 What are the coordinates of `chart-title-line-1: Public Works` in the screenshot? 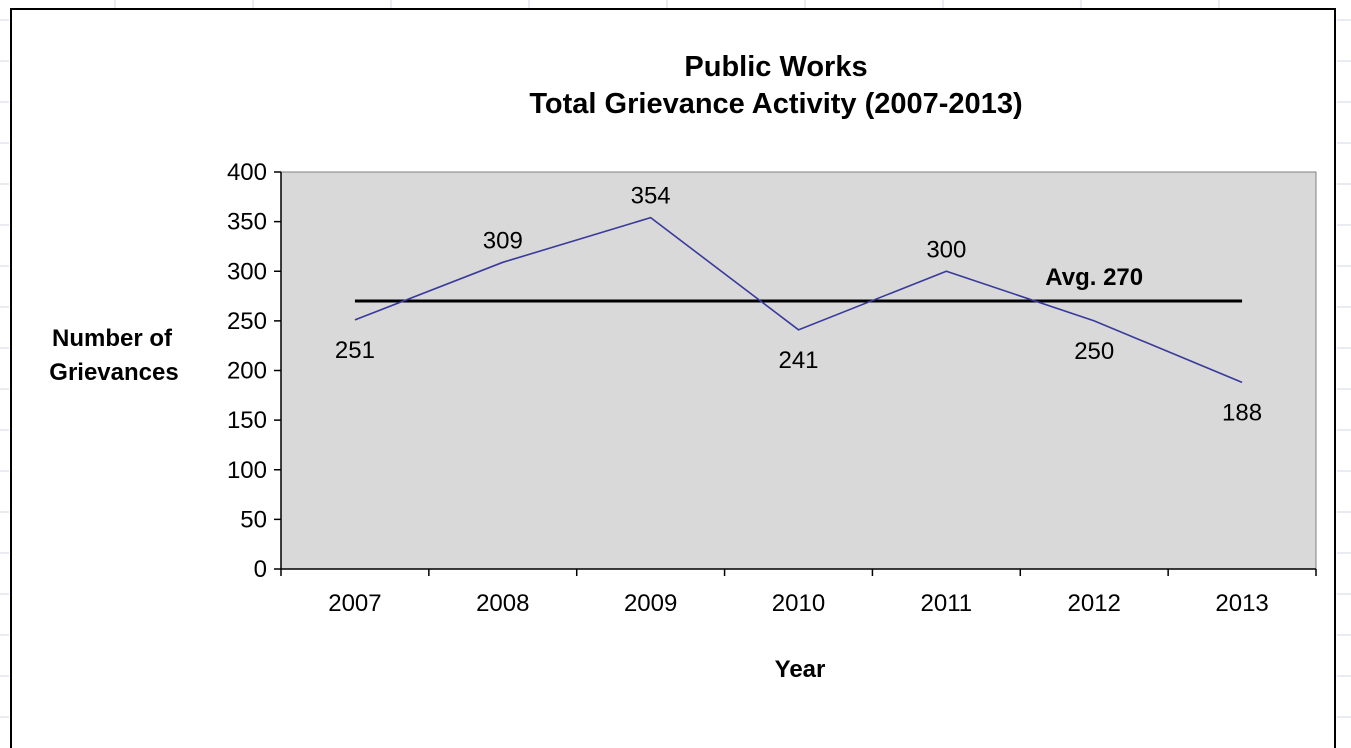 It's located at (775, 67).